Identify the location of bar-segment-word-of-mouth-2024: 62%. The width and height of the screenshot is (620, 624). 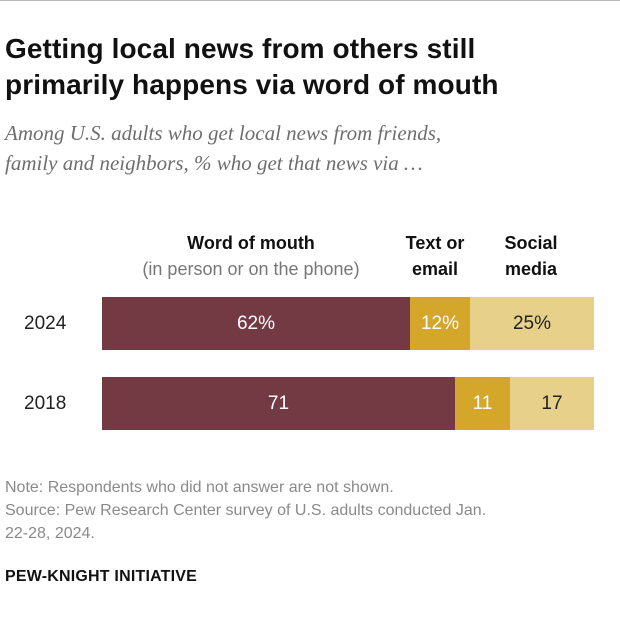
(256, 323).